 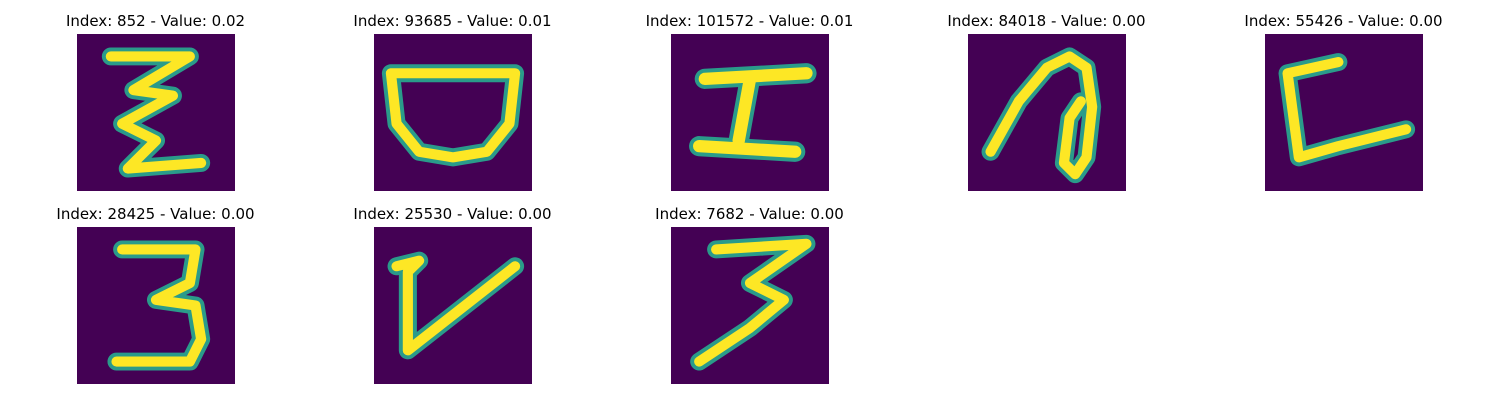 What do you see at coordinates (156, 112) in the screenshot?
I see `handwritten-glyph-z-loops-icon` at bounding box center [156, 112].